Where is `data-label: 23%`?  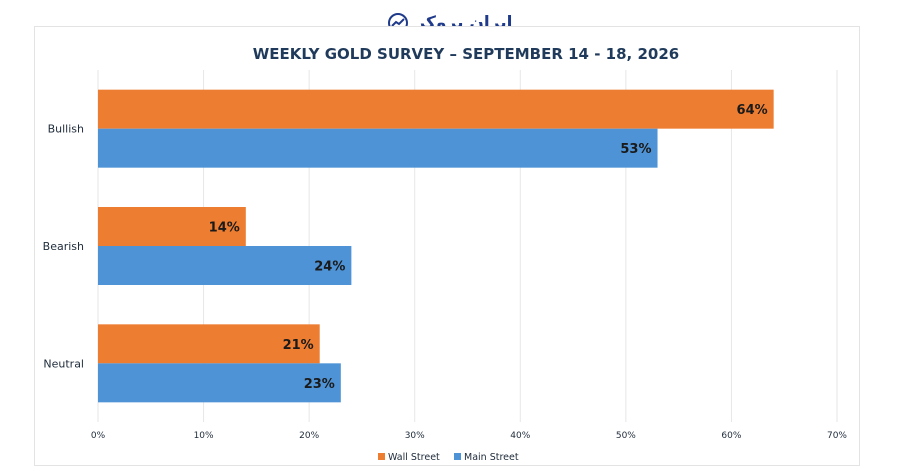 data-label: 23% is located at coordinates (319, 384).